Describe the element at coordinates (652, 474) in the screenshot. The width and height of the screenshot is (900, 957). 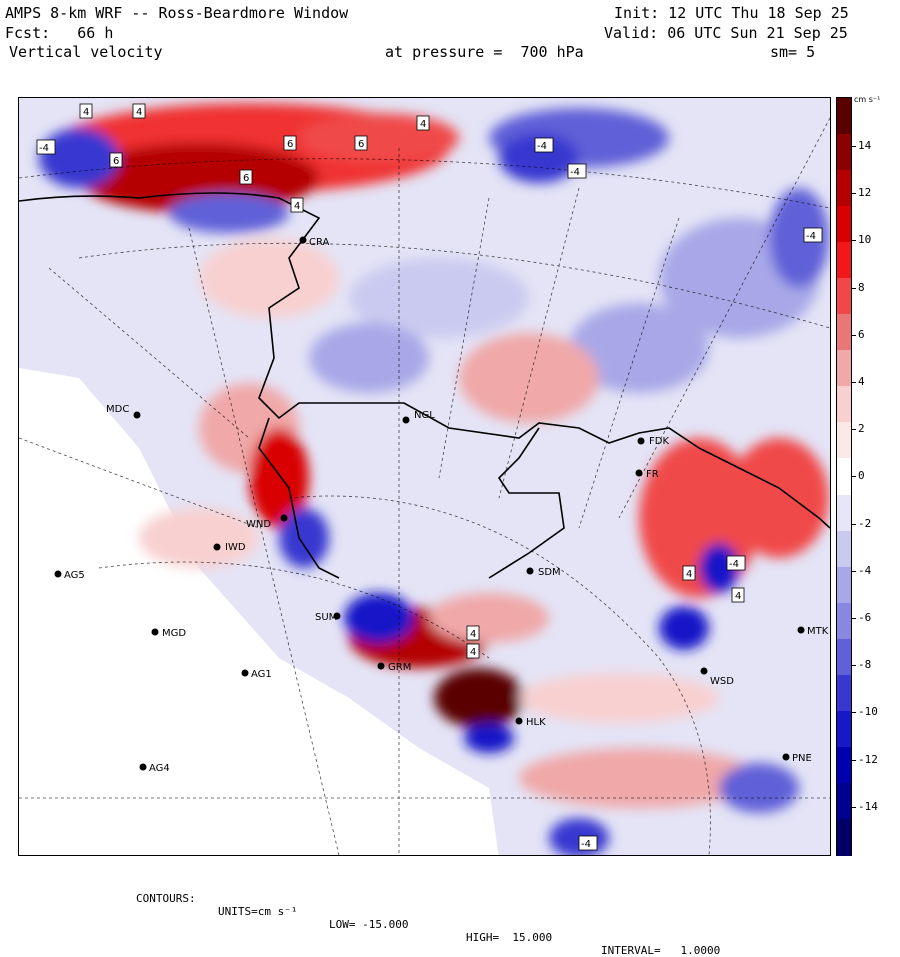
I see `svg-text: FR` at that location.